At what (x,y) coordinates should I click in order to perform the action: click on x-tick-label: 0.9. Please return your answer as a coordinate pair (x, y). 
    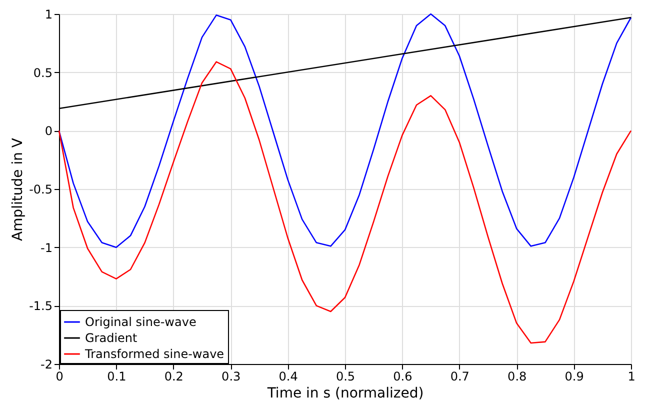
    Looking at the image, I should click on (574, 377).